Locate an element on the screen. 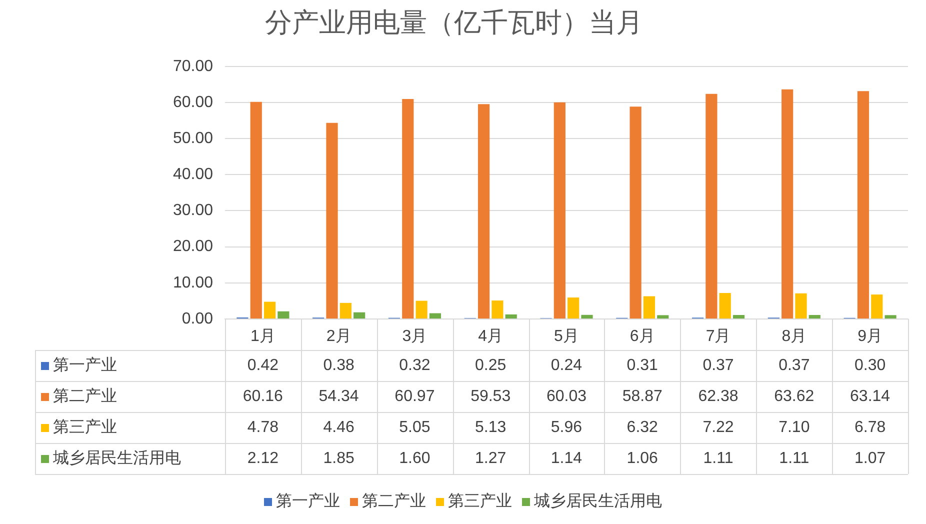 This screenshot has width=926, height=524. legend-label: 第三产业 is located at coordinates (480, 502).